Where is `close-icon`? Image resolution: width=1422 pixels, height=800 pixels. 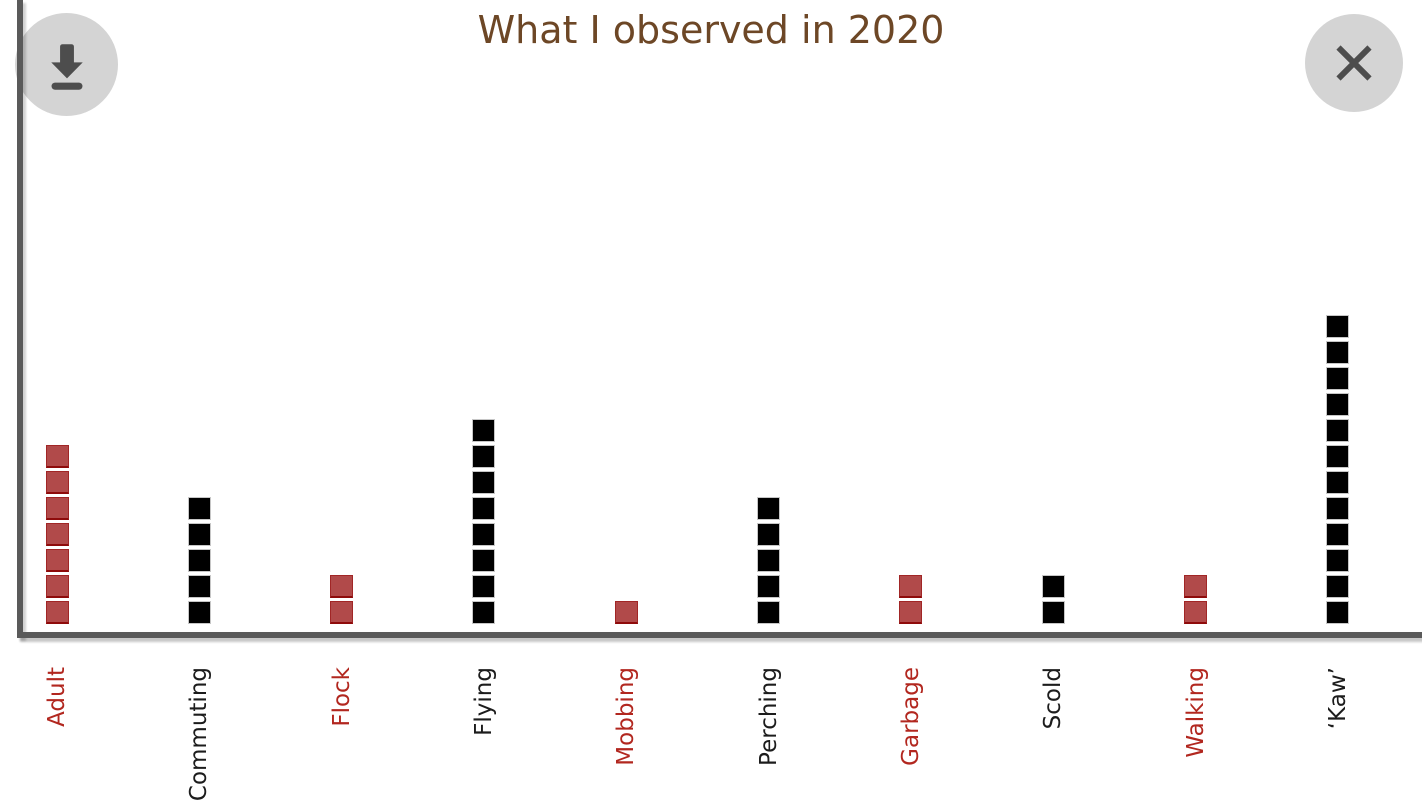 close-icon is located at coordinates (1354, 63).